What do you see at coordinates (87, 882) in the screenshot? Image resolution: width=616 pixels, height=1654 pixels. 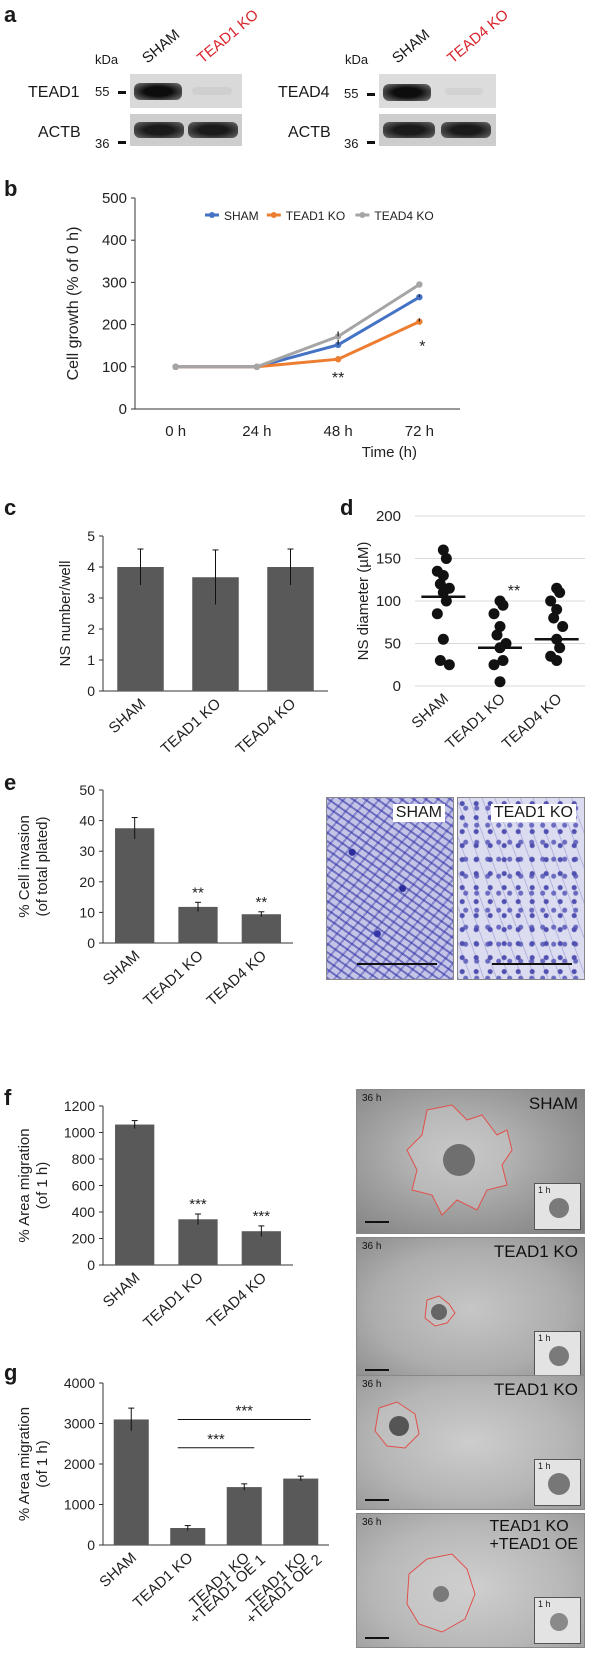 I see `y-tick-label: 20` at bounding box center [87, 882].